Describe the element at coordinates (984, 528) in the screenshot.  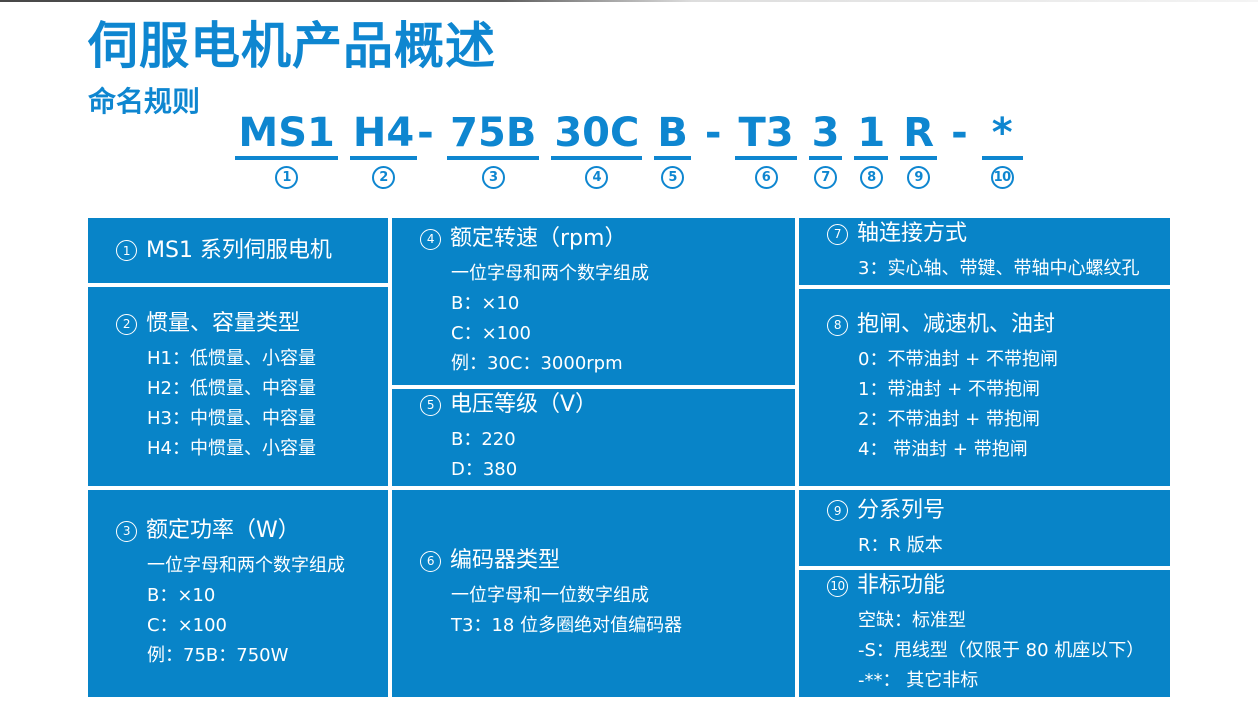
I see `cell-sub-series: 9 分系列号 R：R 版本` at that location.